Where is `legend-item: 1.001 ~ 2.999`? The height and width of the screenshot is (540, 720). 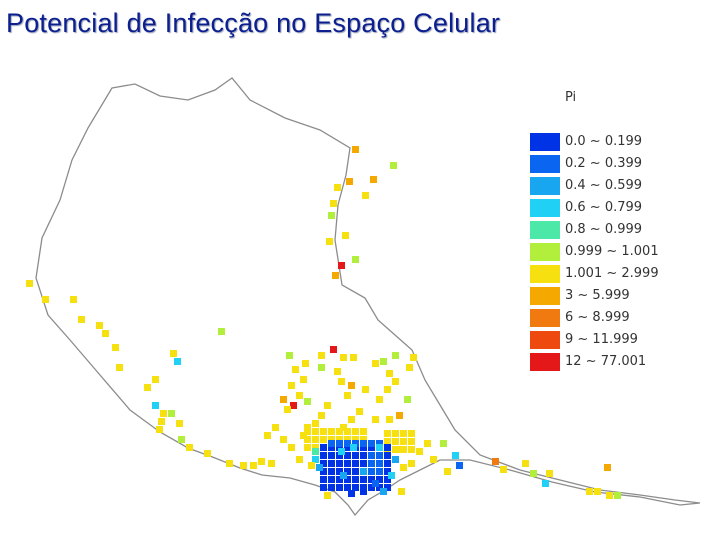
legend-item: 1.001 ~ 2.999 is located at coordinates (617, 274).